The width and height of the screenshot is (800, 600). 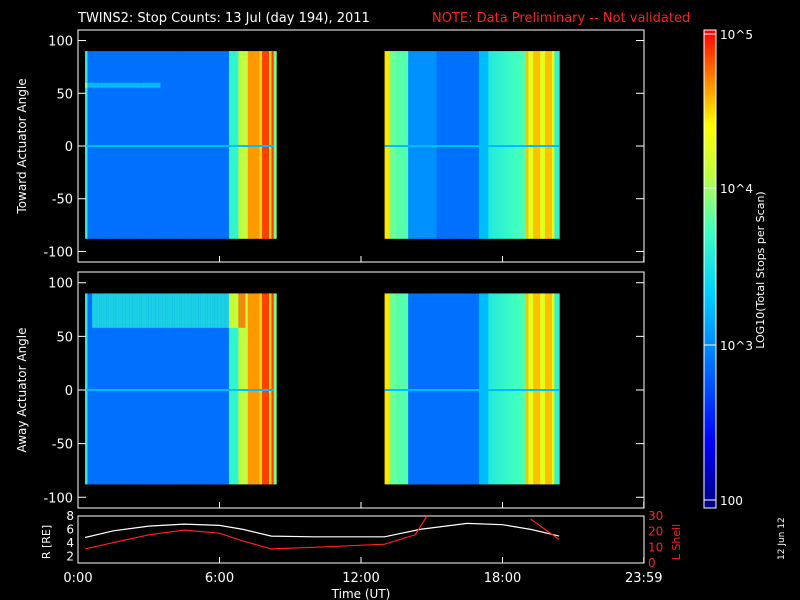 What do you see at coordinates (62, 200) in the screenshot?
I see `ytick-label: -50` at bounding box center [62, 200].